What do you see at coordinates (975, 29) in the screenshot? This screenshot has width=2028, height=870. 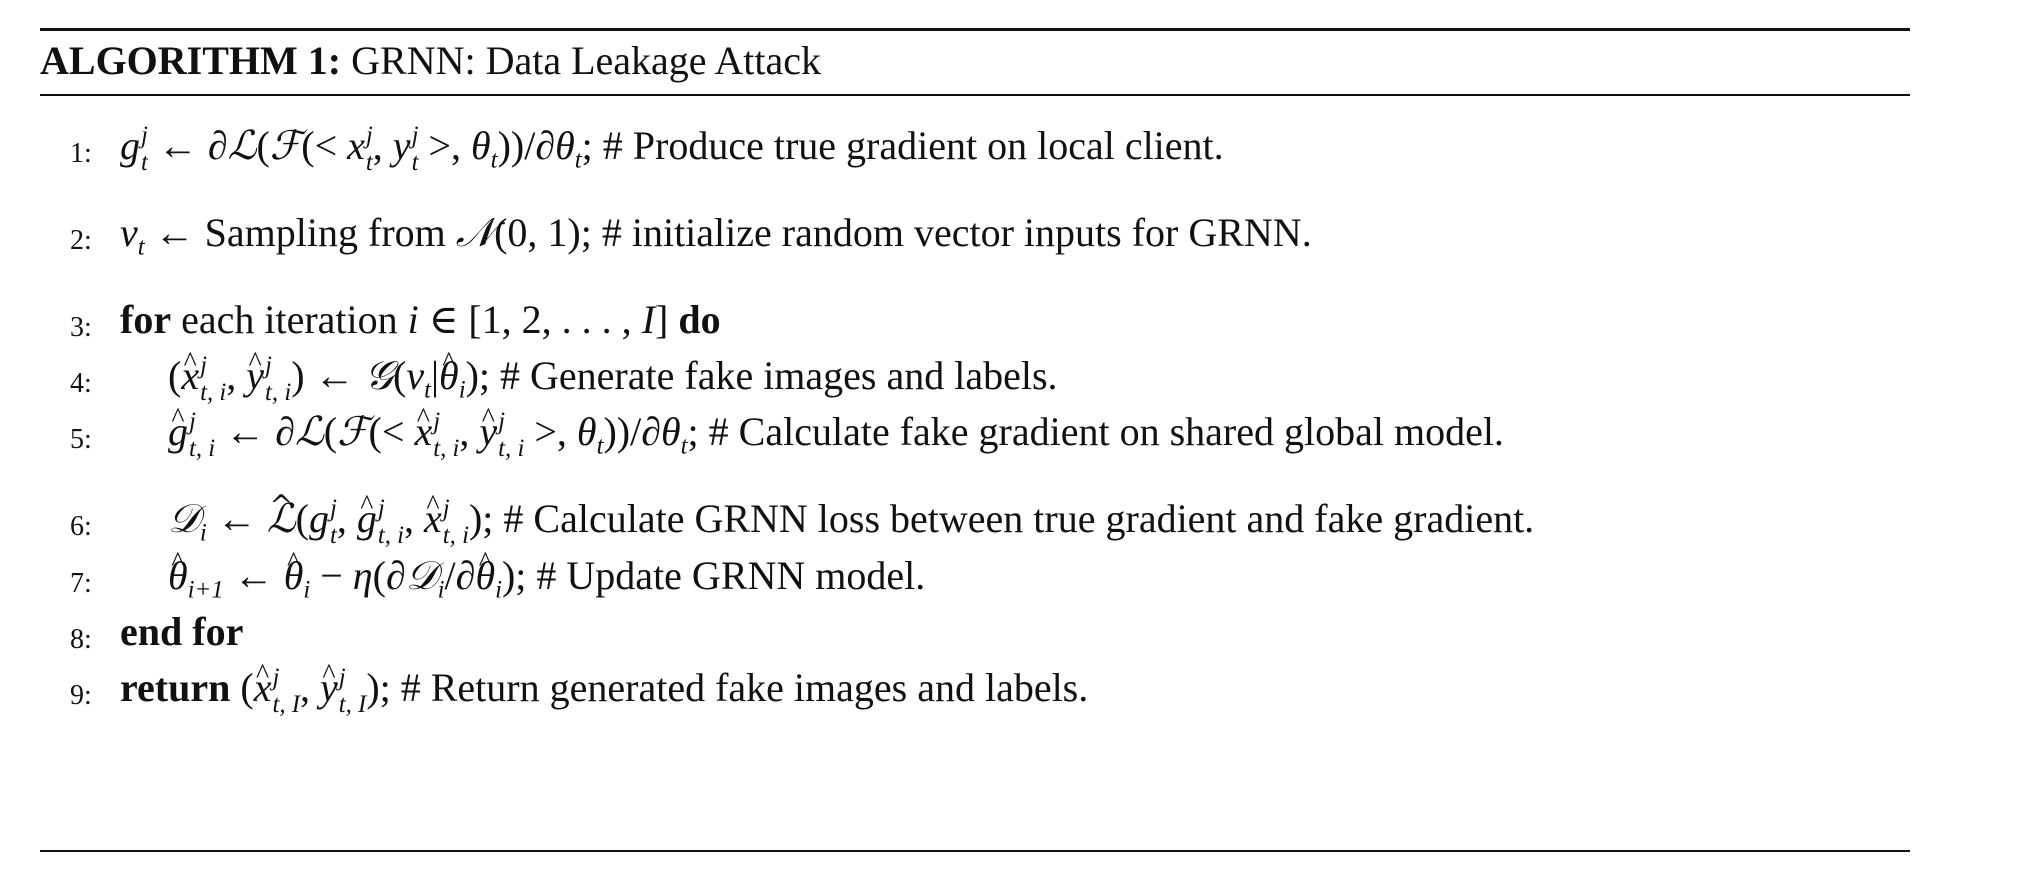 I see `top-rule` at bounding box center [975, 29].